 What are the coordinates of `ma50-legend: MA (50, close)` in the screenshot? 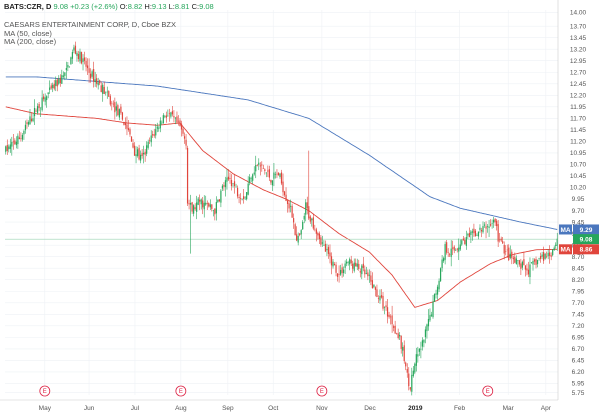 It's located at (28, 33).